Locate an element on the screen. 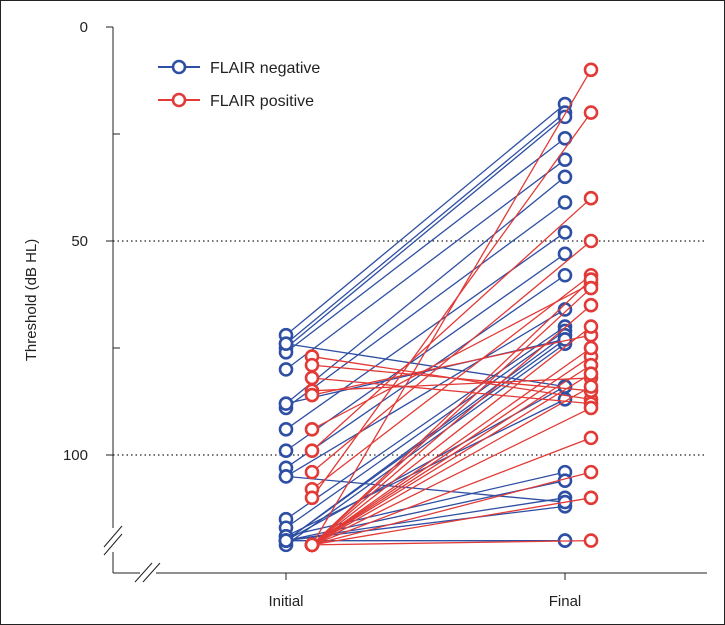 Image resolution: width=725 pixels, height=625 pixels. y-tick-label: 0 is located at coordinates (84, 27).